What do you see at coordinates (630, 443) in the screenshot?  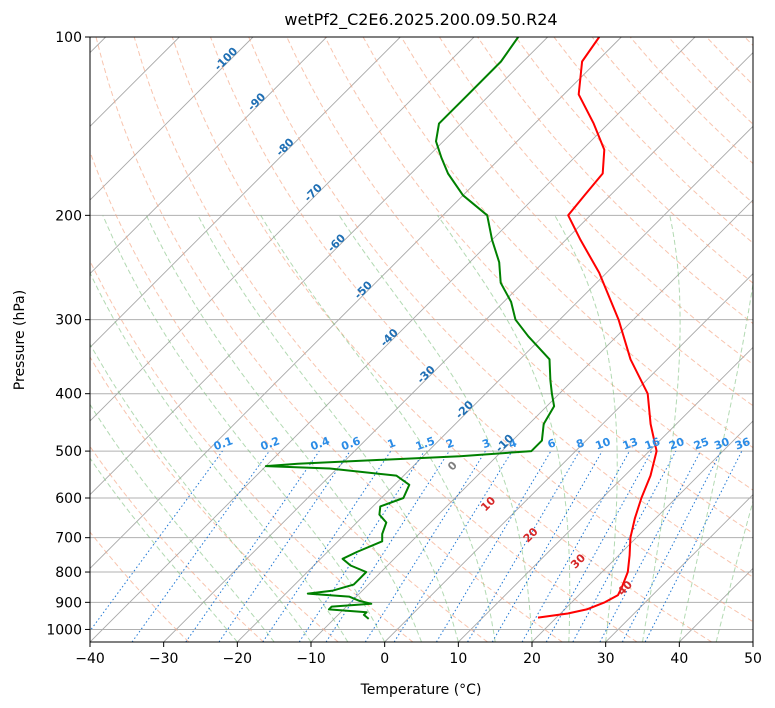 I see `mixing-ratio-label: 13` at bounding box center [630, 443].